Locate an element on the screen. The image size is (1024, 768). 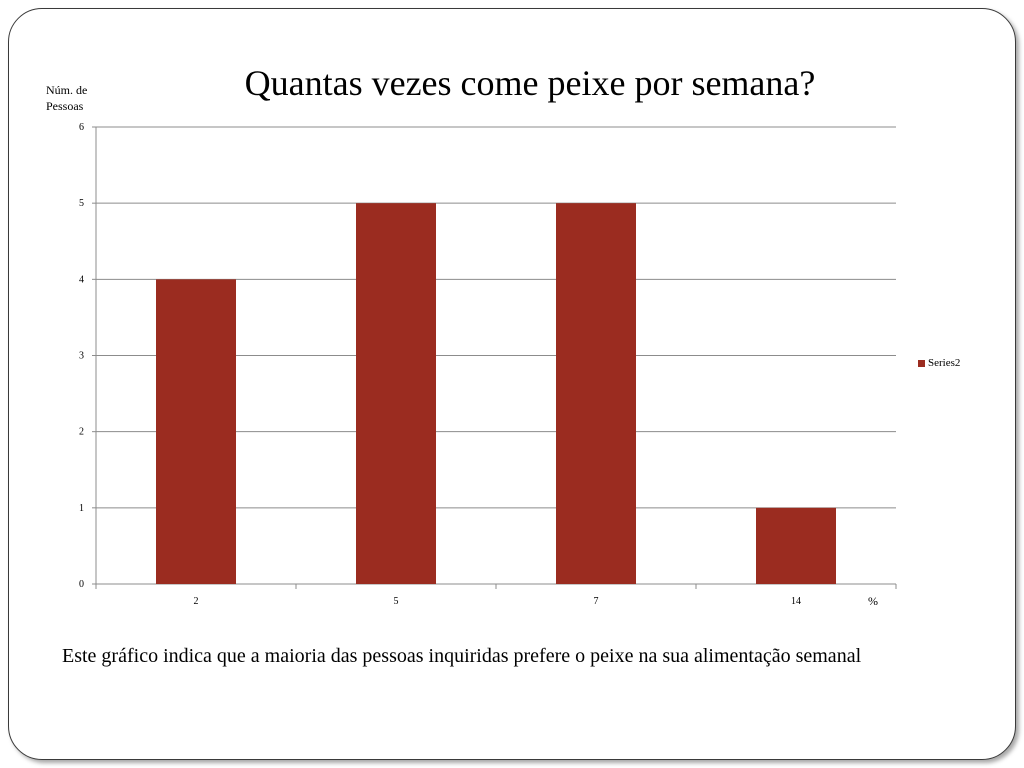
y-tick-label: 1 is located at coordinates (81, 508).